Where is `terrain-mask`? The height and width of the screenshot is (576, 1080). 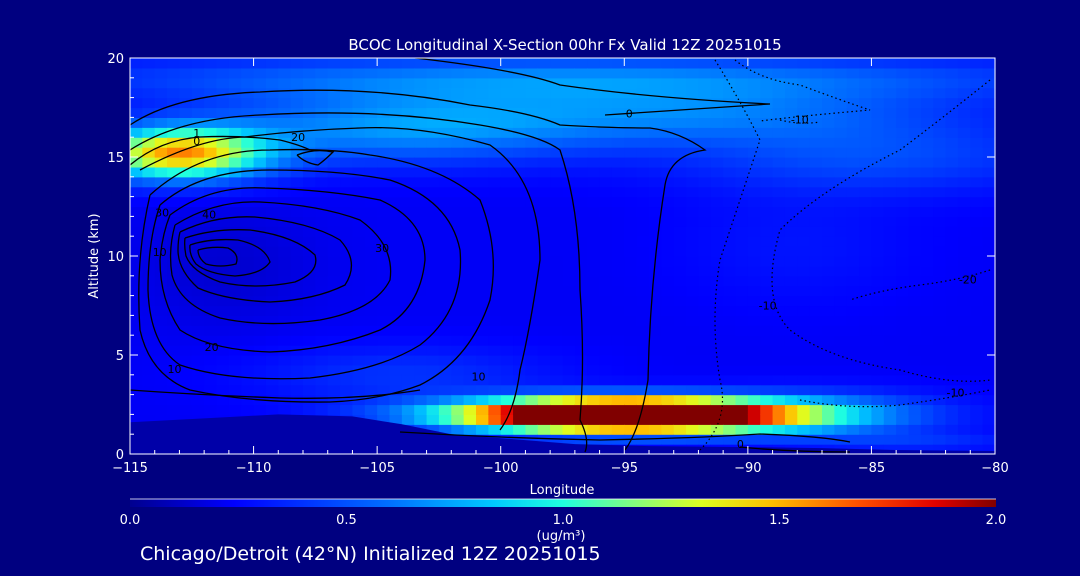 terrain-mask is located at coordinates (562, 434).